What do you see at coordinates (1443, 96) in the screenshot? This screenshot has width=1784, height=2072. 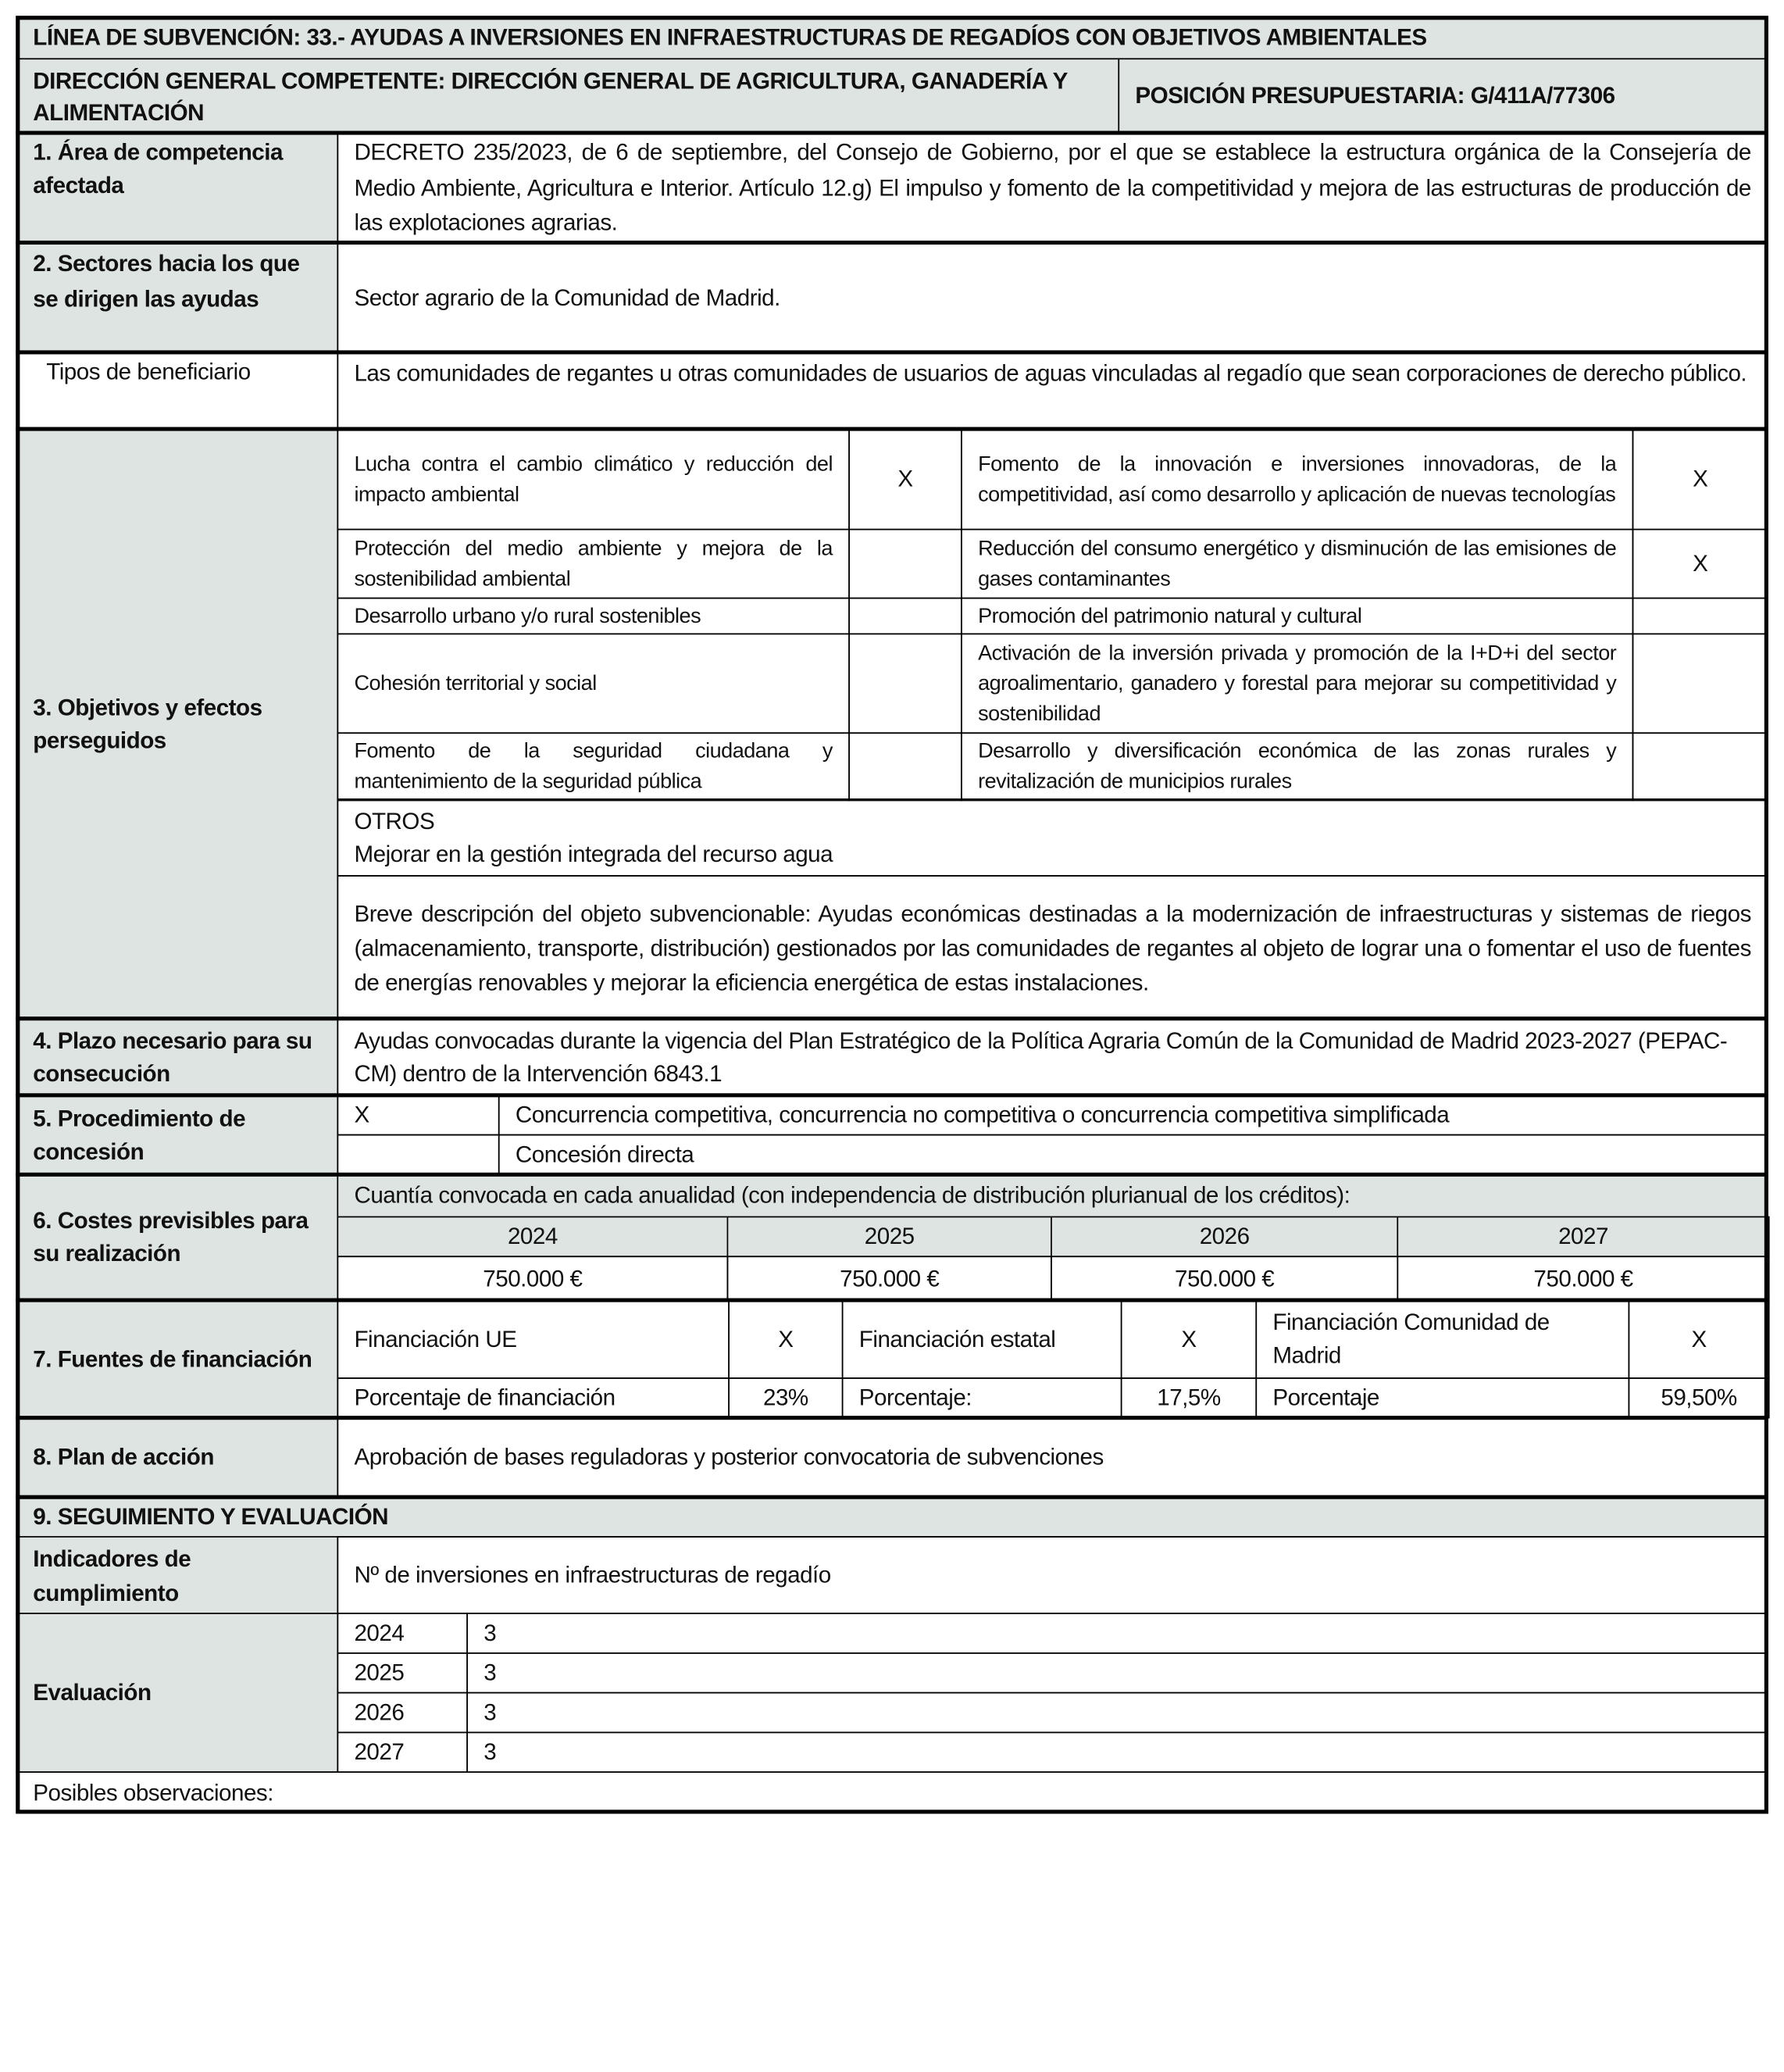 I see `posicion-presupuestaria: POSICIÓN PRESUPUESTARIA: G/411A/77306` at bounding box center [1443, 96].